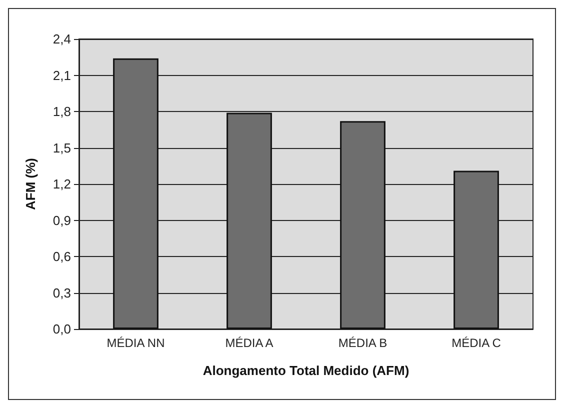  I want to click on y-tick-label: 2,4, so click(61, 39).